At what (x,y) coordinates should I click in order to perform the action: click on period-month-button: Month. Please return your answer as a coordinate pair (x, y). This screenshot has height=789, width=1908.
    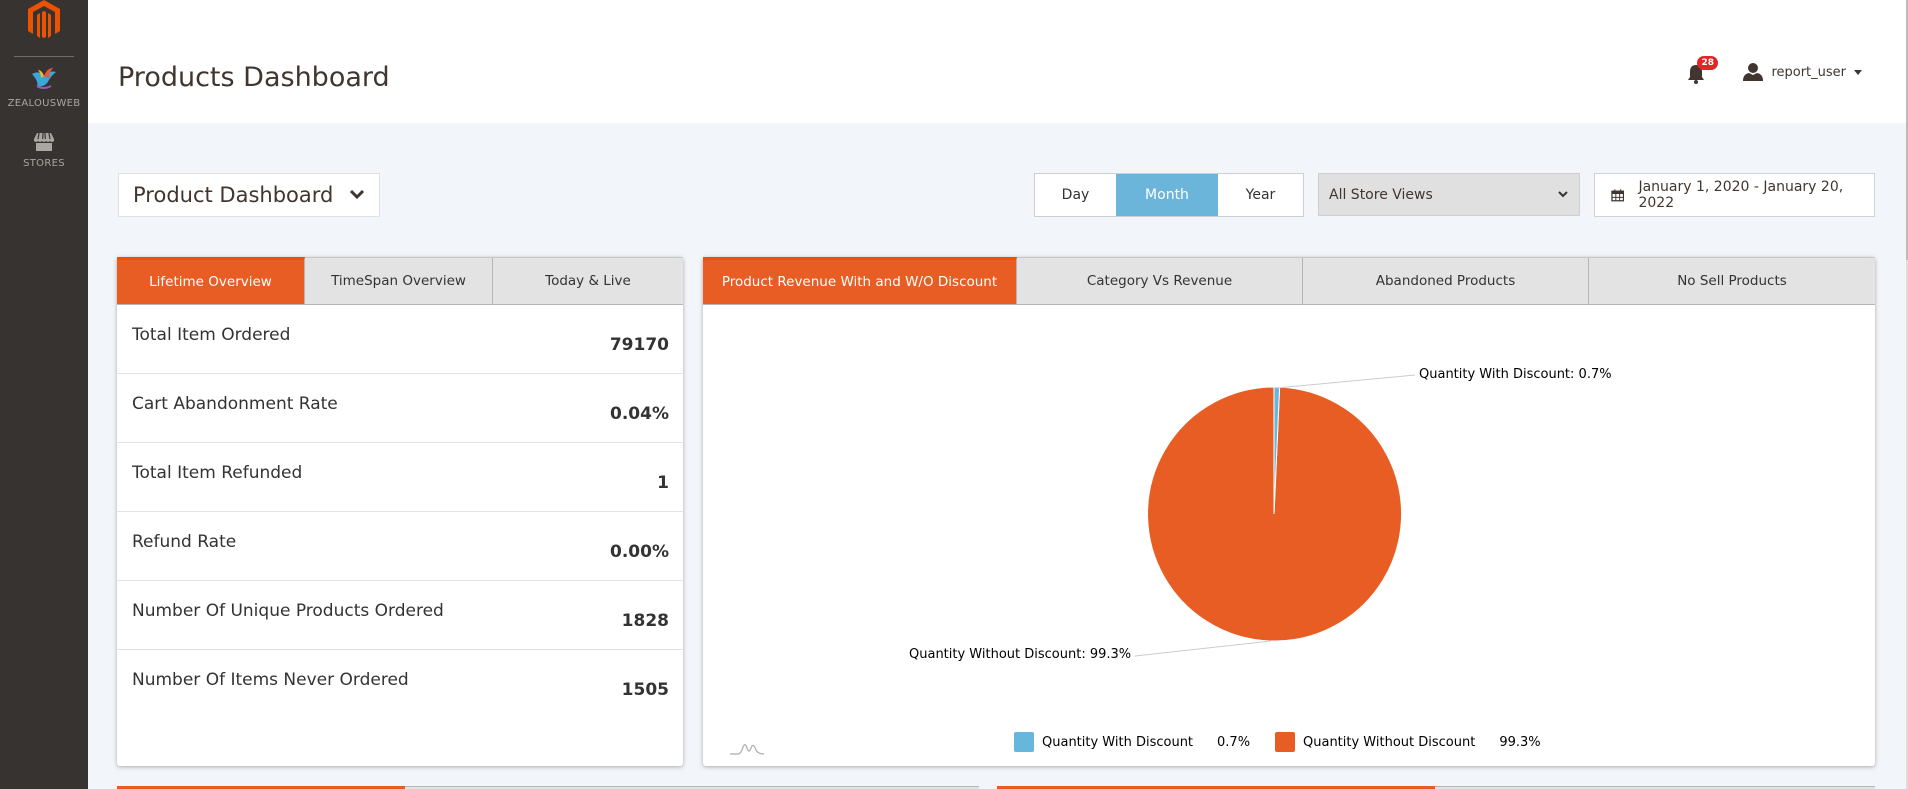
    Looking at the image, I should click on (1167, 195).